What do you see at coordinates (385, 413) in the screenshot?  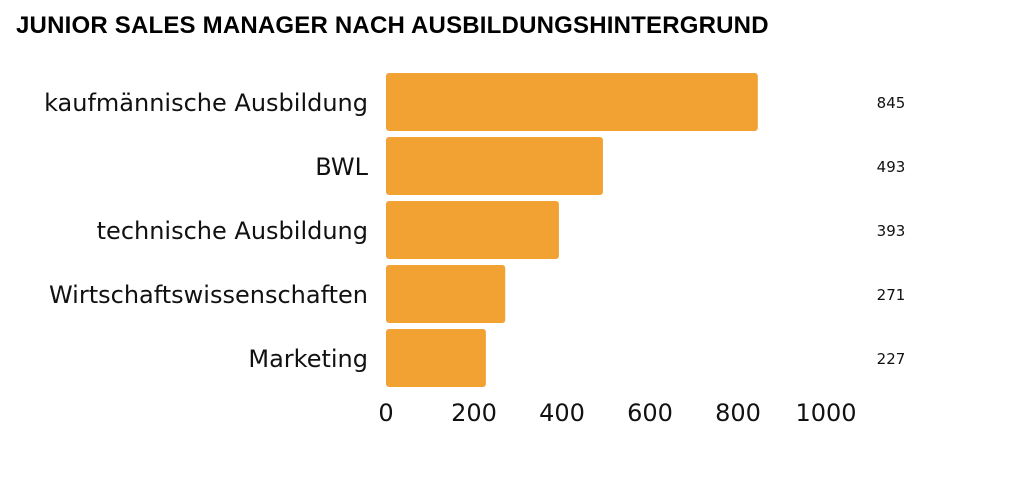 I see `x-tick-label: 0` at bounding box center [385, 413].